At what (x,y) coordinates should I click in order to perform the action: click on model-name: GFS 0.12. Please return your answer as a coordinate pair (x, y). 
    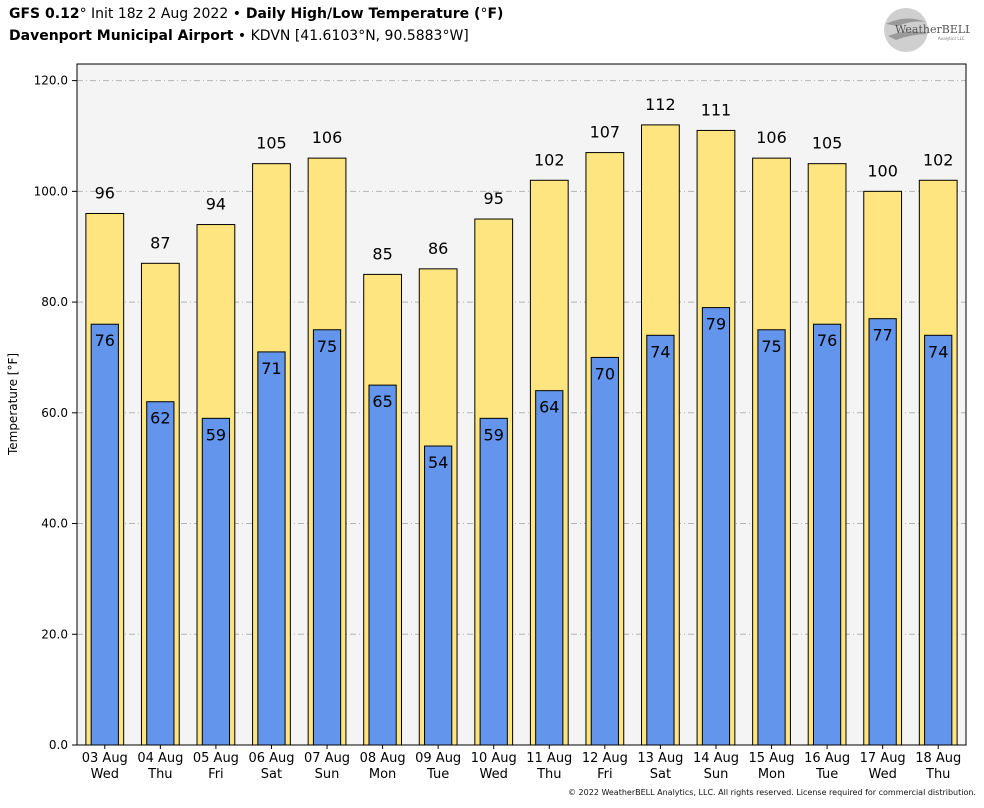
    Looking at the image, I should click on (44, 14).